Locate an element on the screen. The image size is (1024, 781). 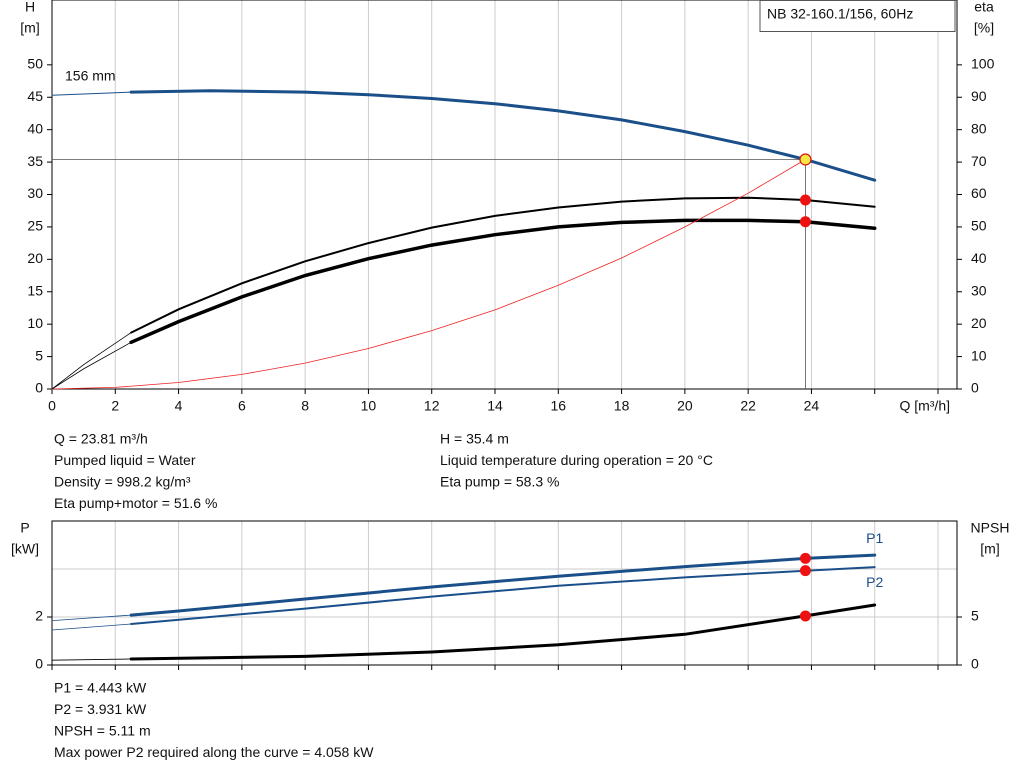
info-text: Eta pump+motor = 51.6 % is located at coordinates (135, 503).